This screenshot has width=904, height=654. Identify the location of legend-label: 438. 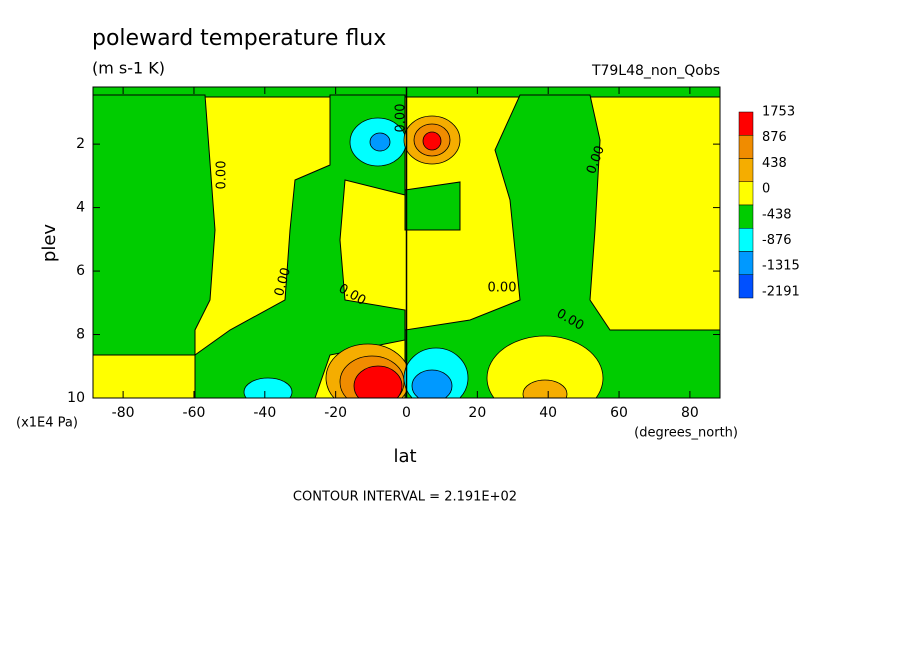
(774, 163).